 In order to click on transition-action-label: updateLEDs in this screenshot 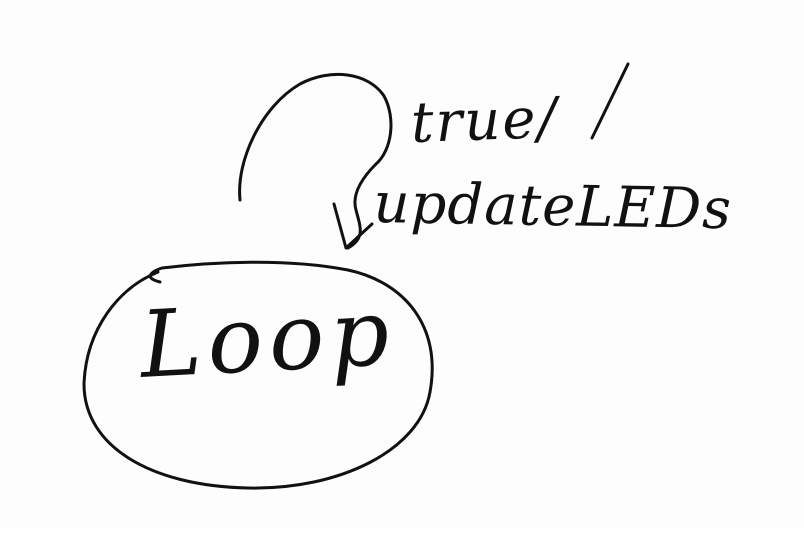, I will do `click(552, 207)`.